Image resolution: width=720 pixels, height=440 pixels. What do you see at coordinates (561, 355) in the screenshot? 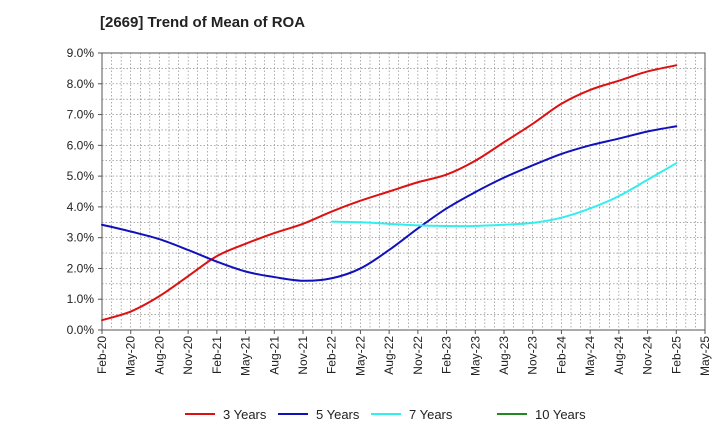
I see `x-tick-label: Feb-24` at bounding box center [561, 355].